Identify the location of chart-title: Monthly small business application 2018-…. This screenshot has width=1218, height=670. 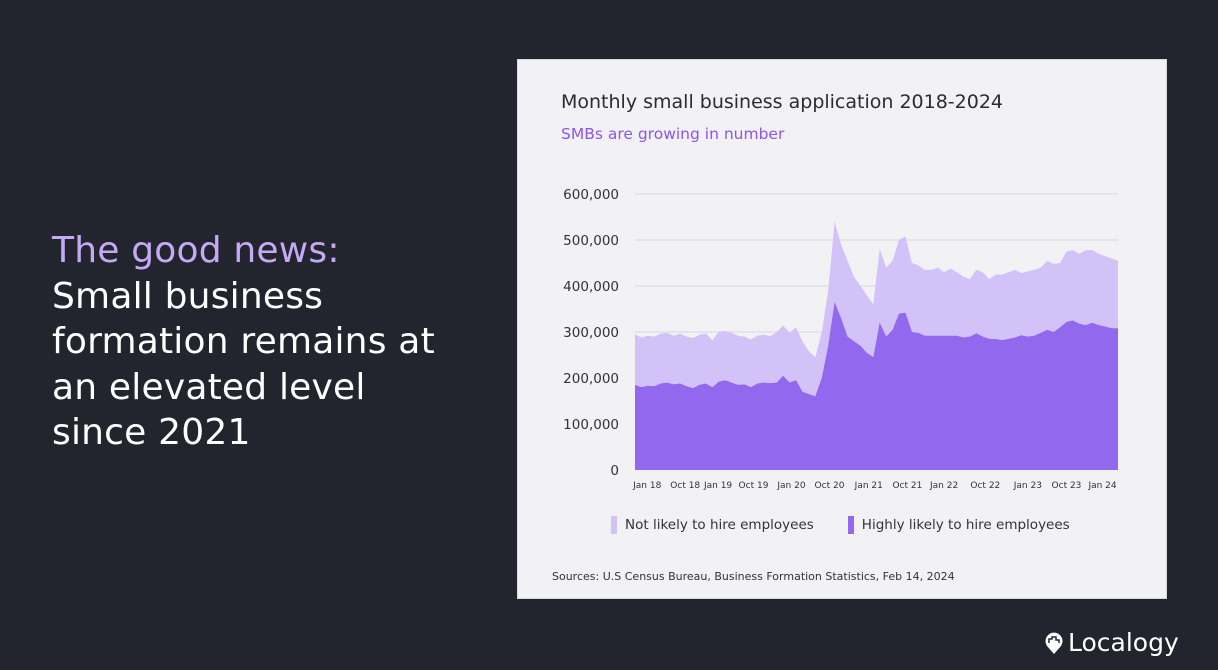
(782, 102).